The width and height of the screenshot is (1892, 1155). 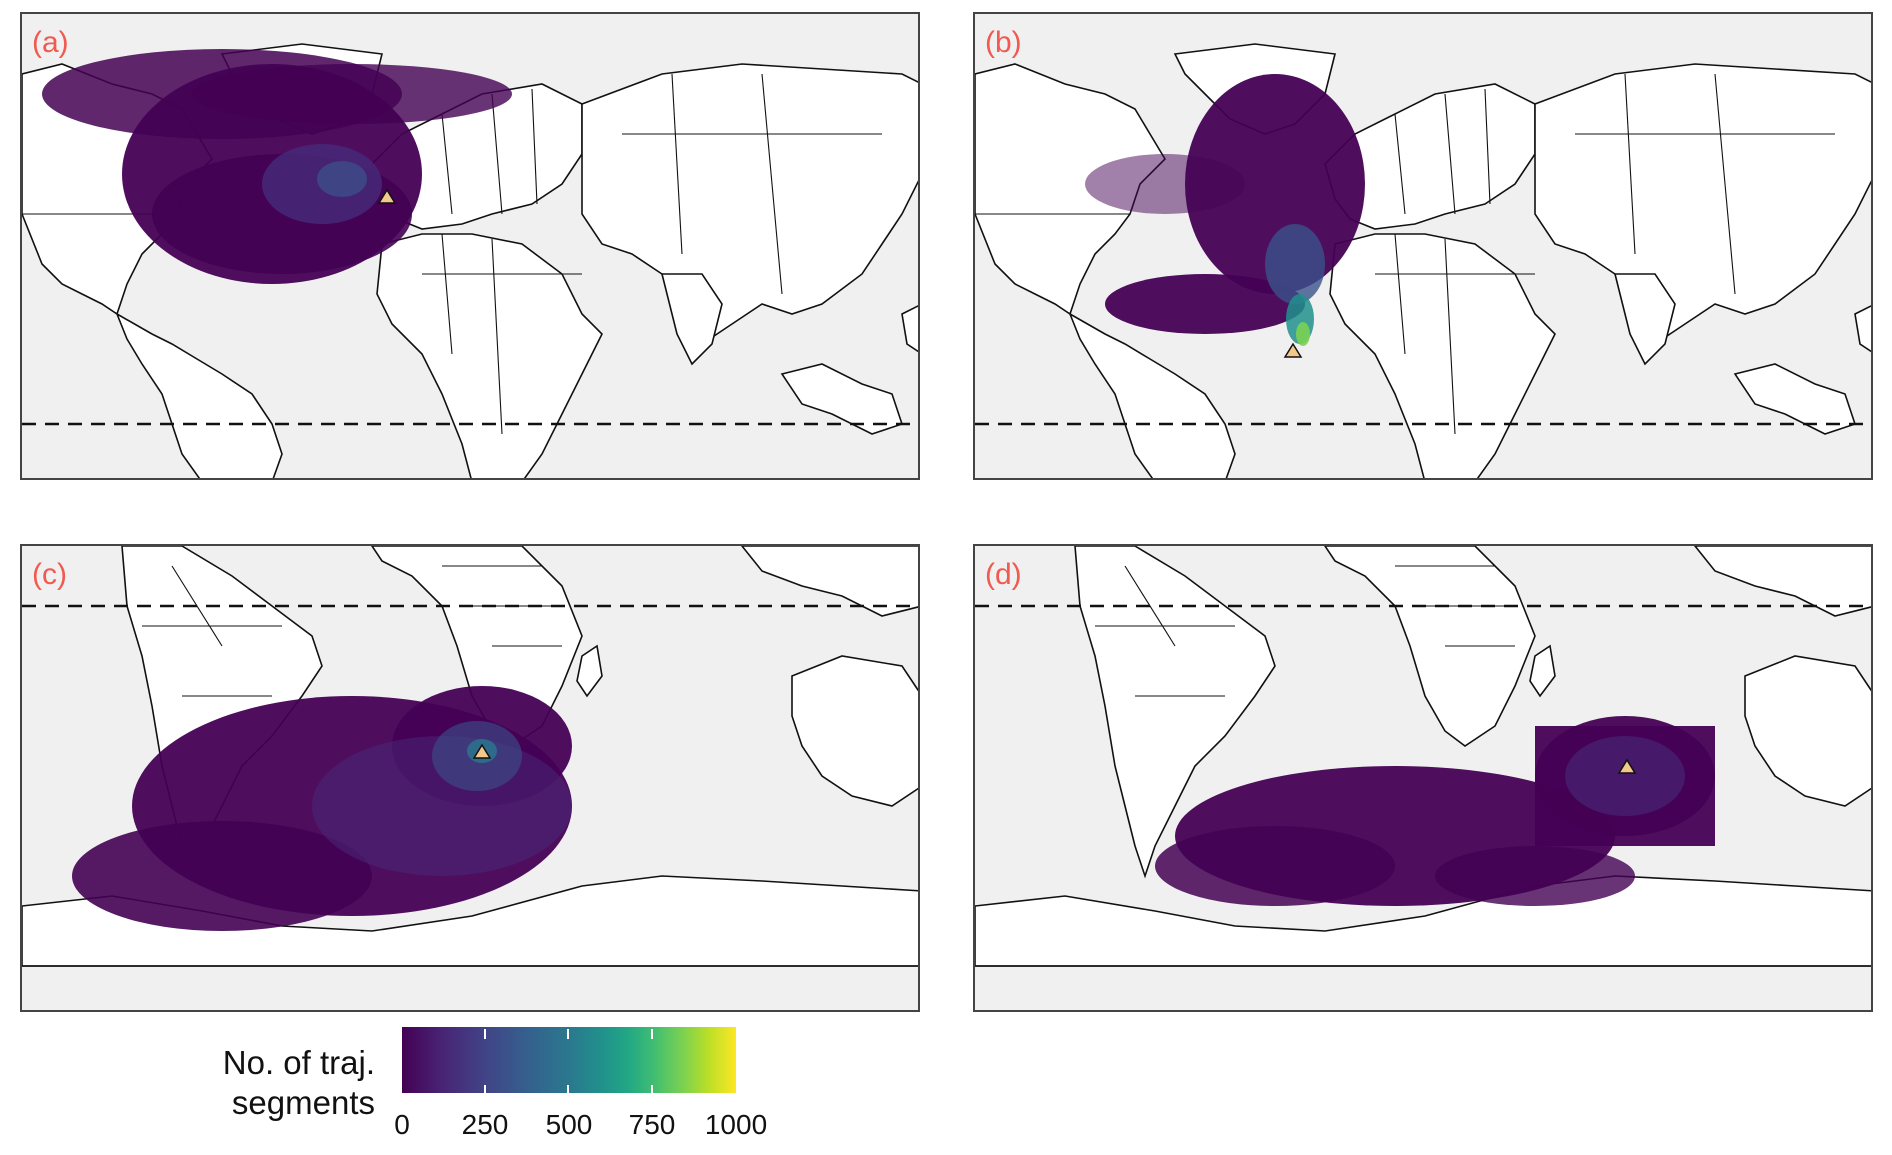 I want to click on country-borders, so click(x=1405, y=254).